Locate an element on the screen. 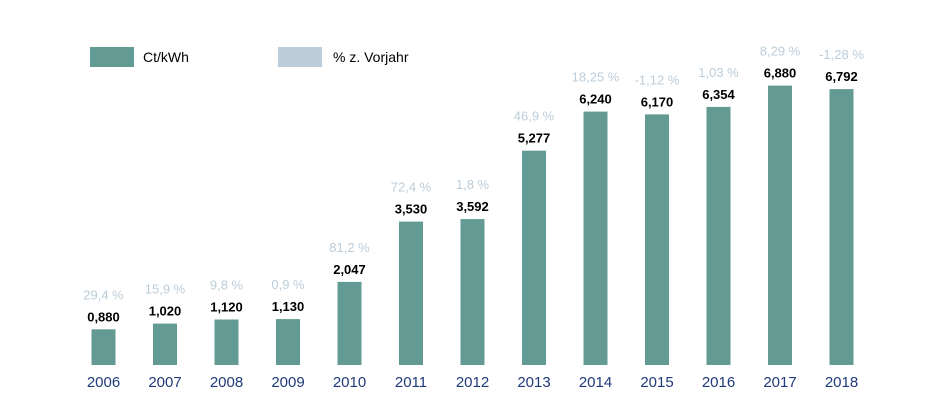 Image resolution: width=940 pixels, height=400 pixels. x-tick-label-2017: 2017 is located at coordinates (779, 382).